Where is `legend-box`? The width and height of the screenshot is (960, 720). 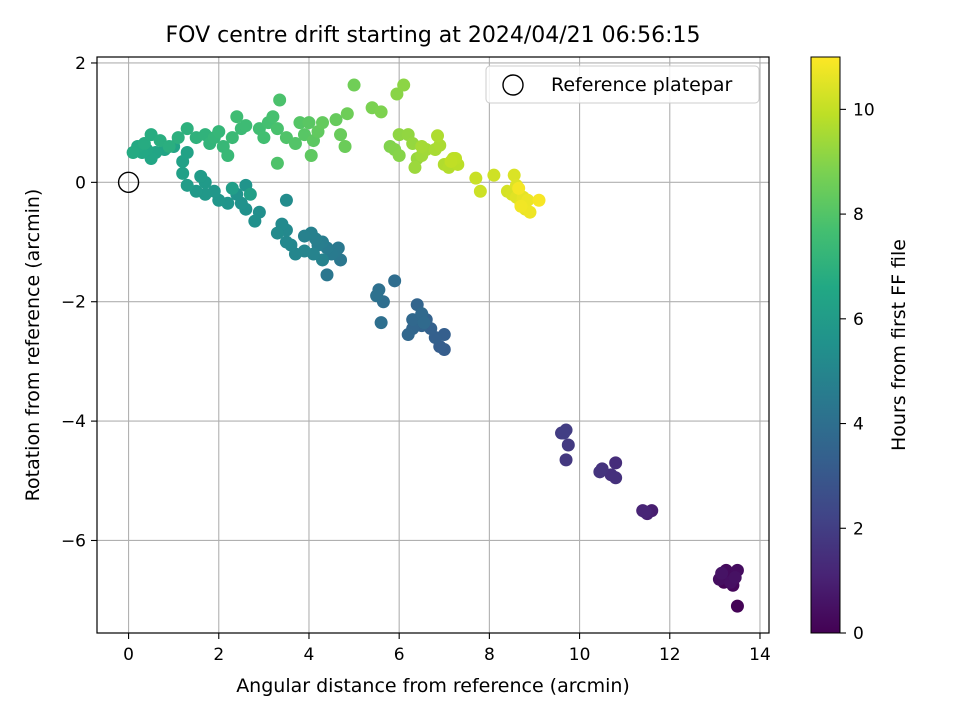 legend-box is located at coordinates (622, 84).